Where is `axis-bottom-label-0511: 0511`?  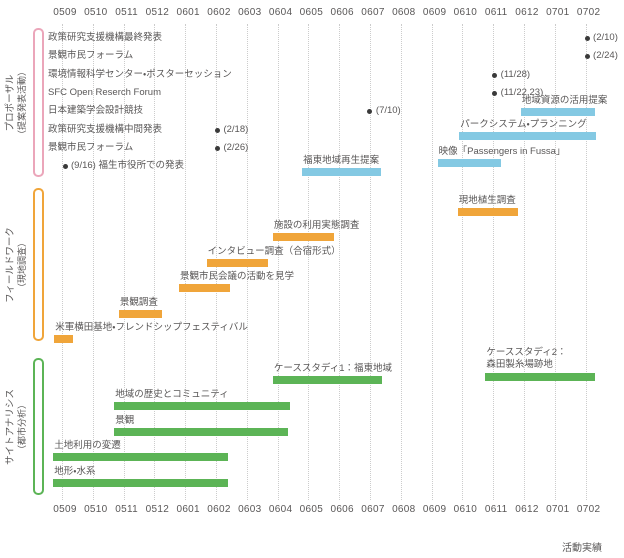 axis-bottom-label-0511: 0511 is located at coordinates (126, 509).